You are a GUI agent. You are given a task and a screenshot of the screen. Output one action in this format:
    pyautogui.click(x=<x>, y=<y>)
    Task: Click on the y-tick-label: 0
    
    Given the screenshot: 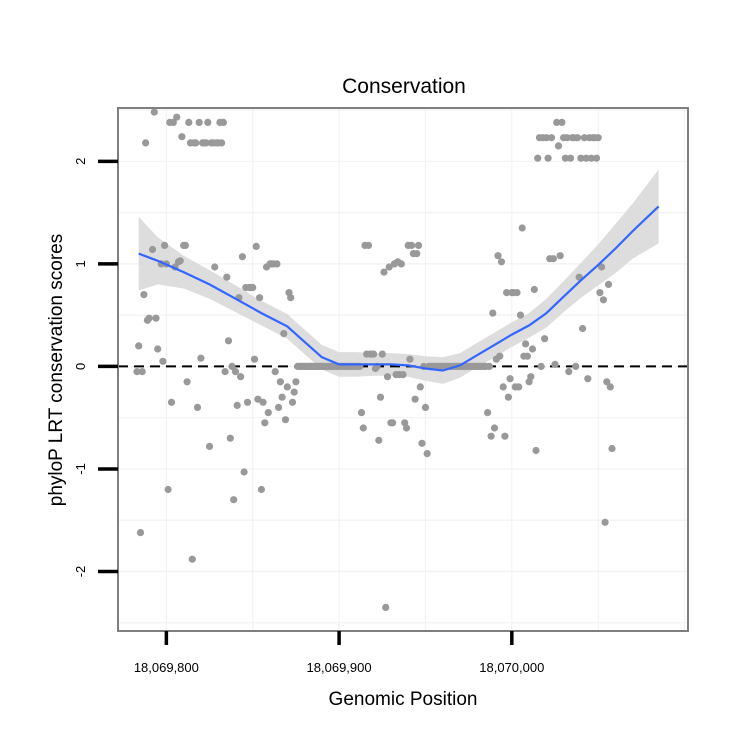 What is the action you would take?
    pyautogui.click(x=80, y=366)
    